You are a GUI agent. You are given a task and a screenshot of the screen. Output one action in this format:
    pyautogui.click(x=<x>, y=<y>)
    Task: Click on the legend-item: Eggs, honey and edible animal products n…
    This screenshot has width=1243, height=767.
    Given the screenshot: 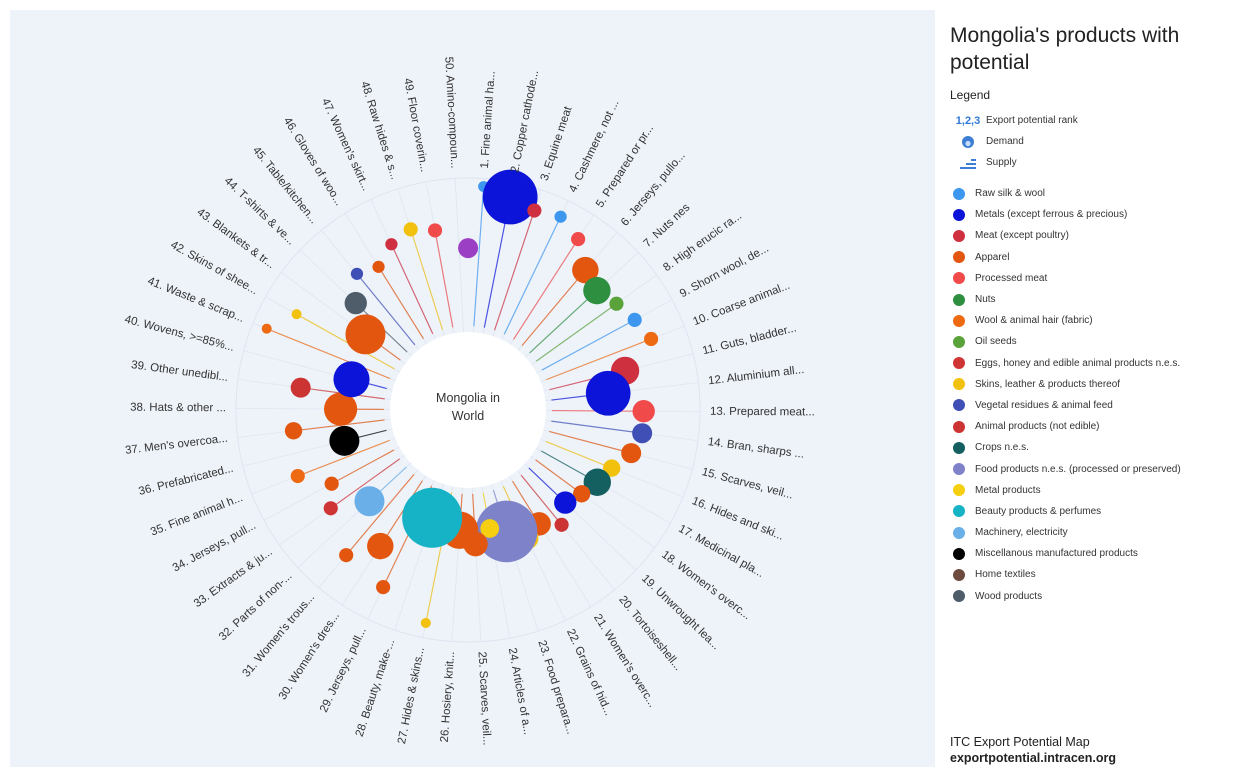 What is the action you would take?
    pyautogui.click(x=1095, y=363)
    